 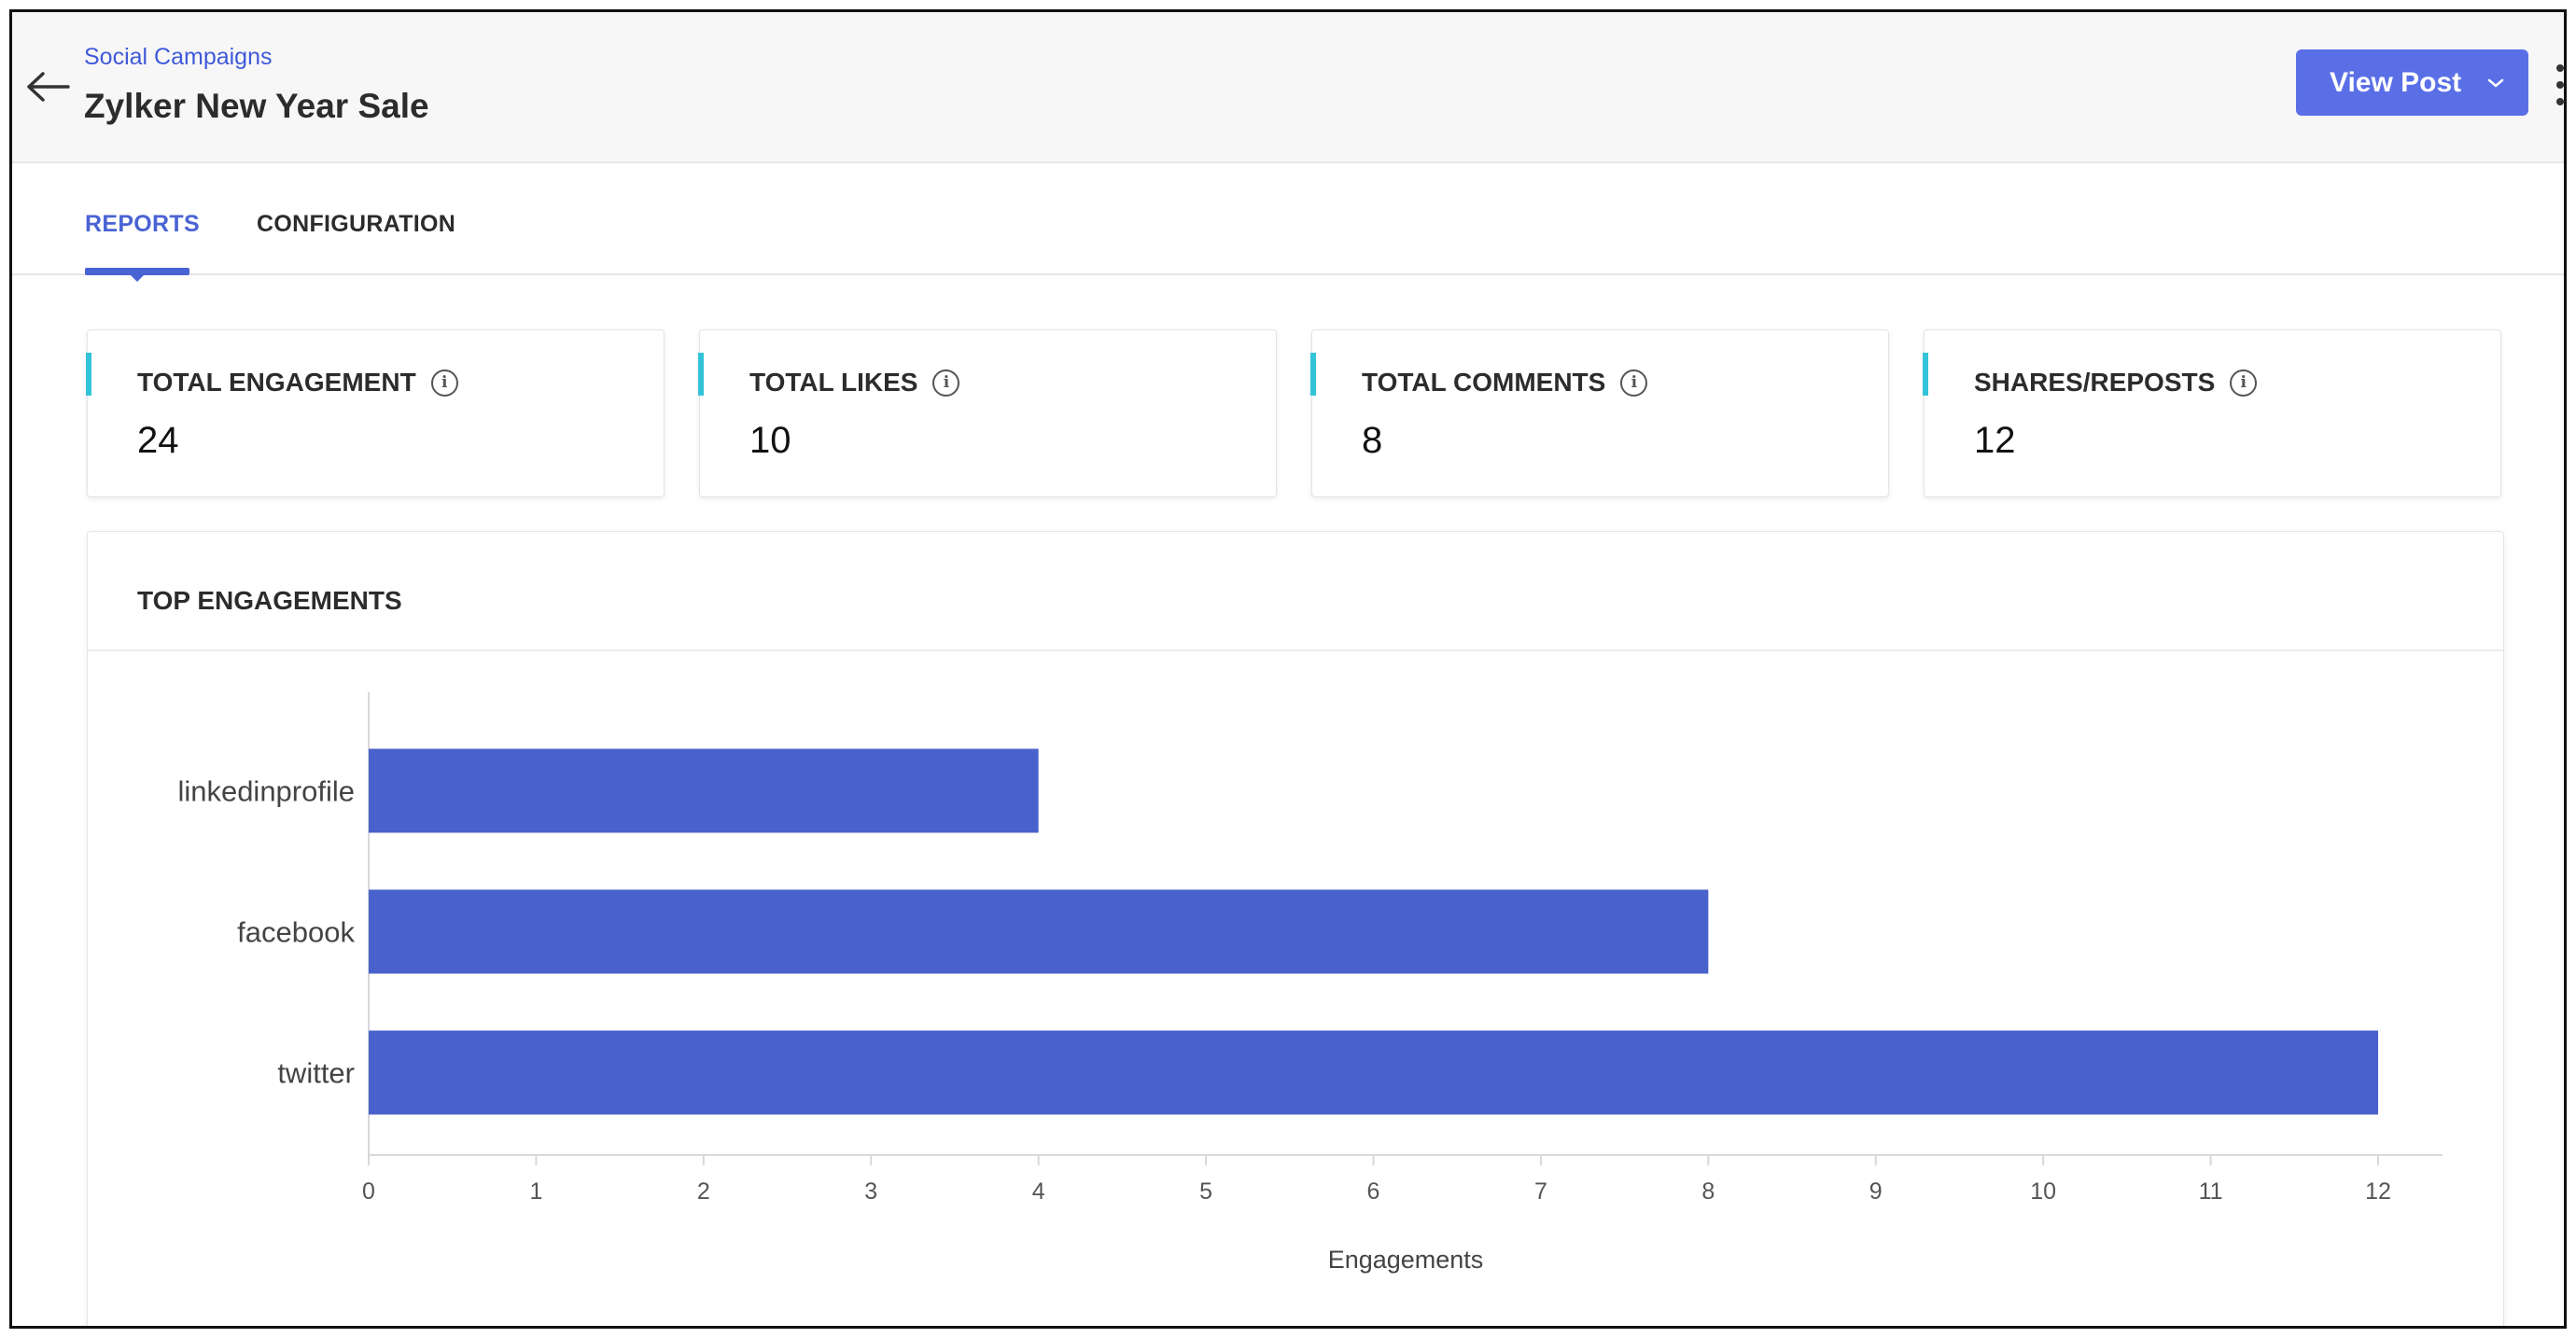 I want to click on stat-label-text: TOTAL LIKES, so click(x=833, y=383).